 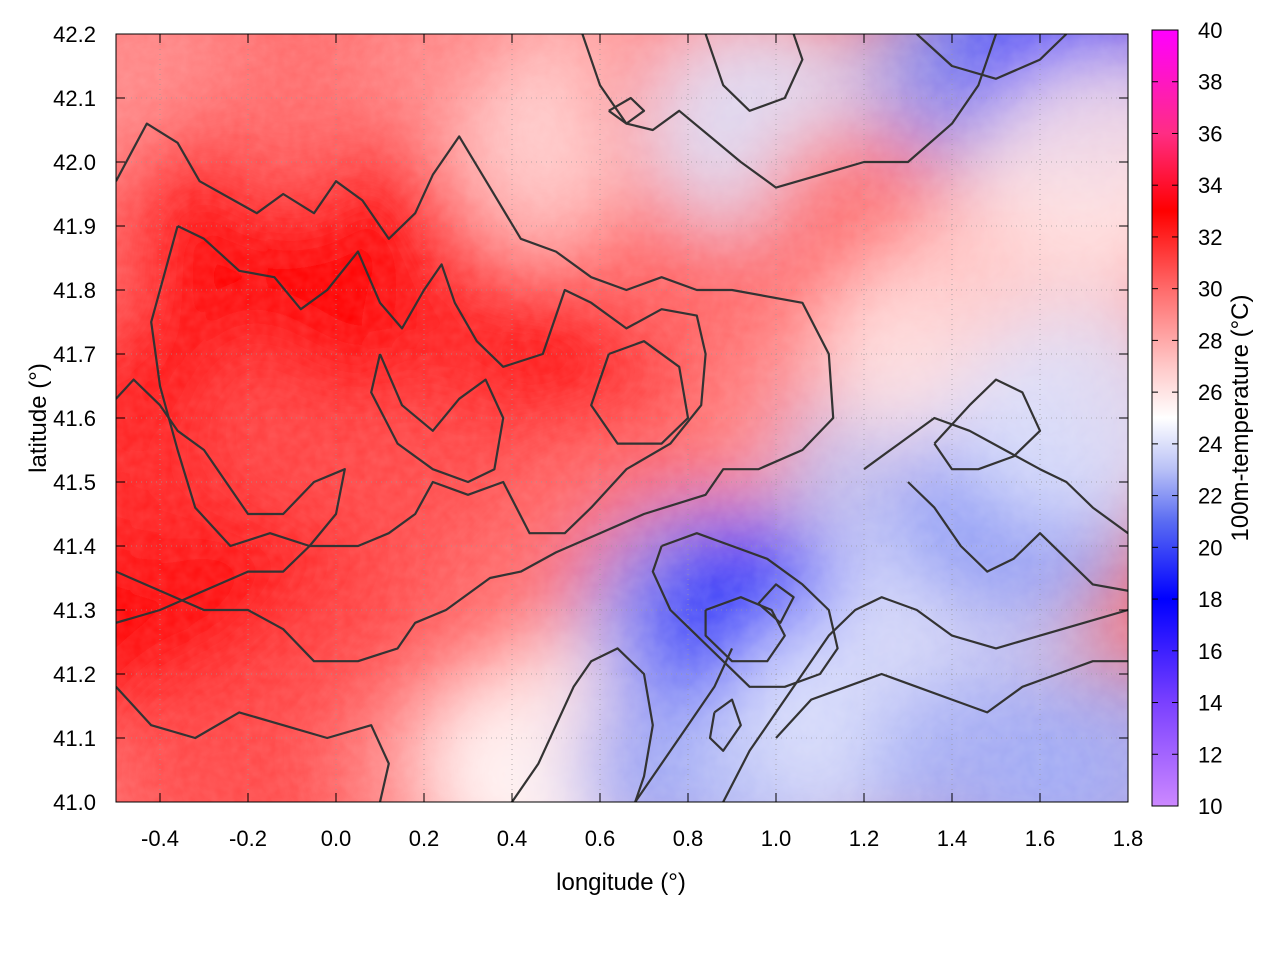 I want to click on y-tick-label: 41.7, so click(x=74, y=354).